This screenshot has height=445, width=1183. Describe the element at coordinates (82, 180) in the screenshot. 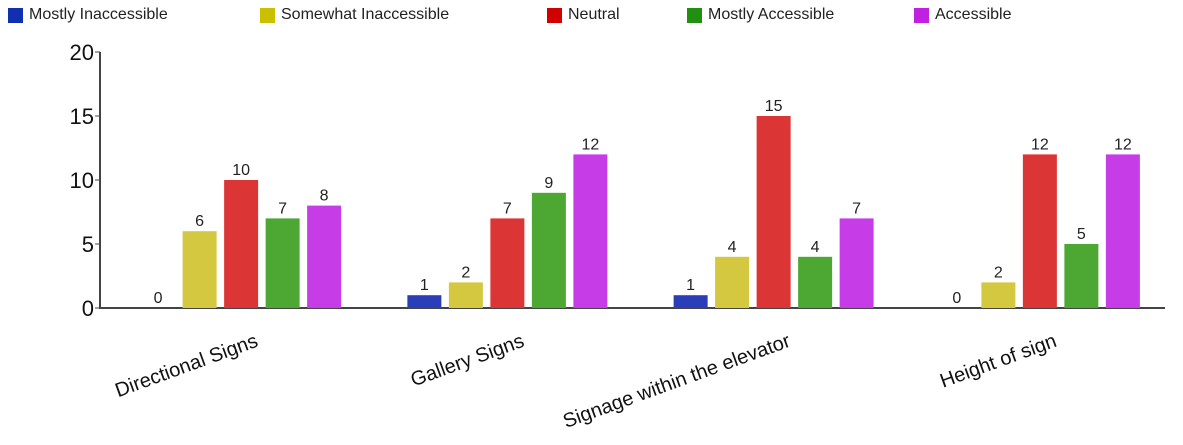

I see `y-tick-label: 10` at that location.